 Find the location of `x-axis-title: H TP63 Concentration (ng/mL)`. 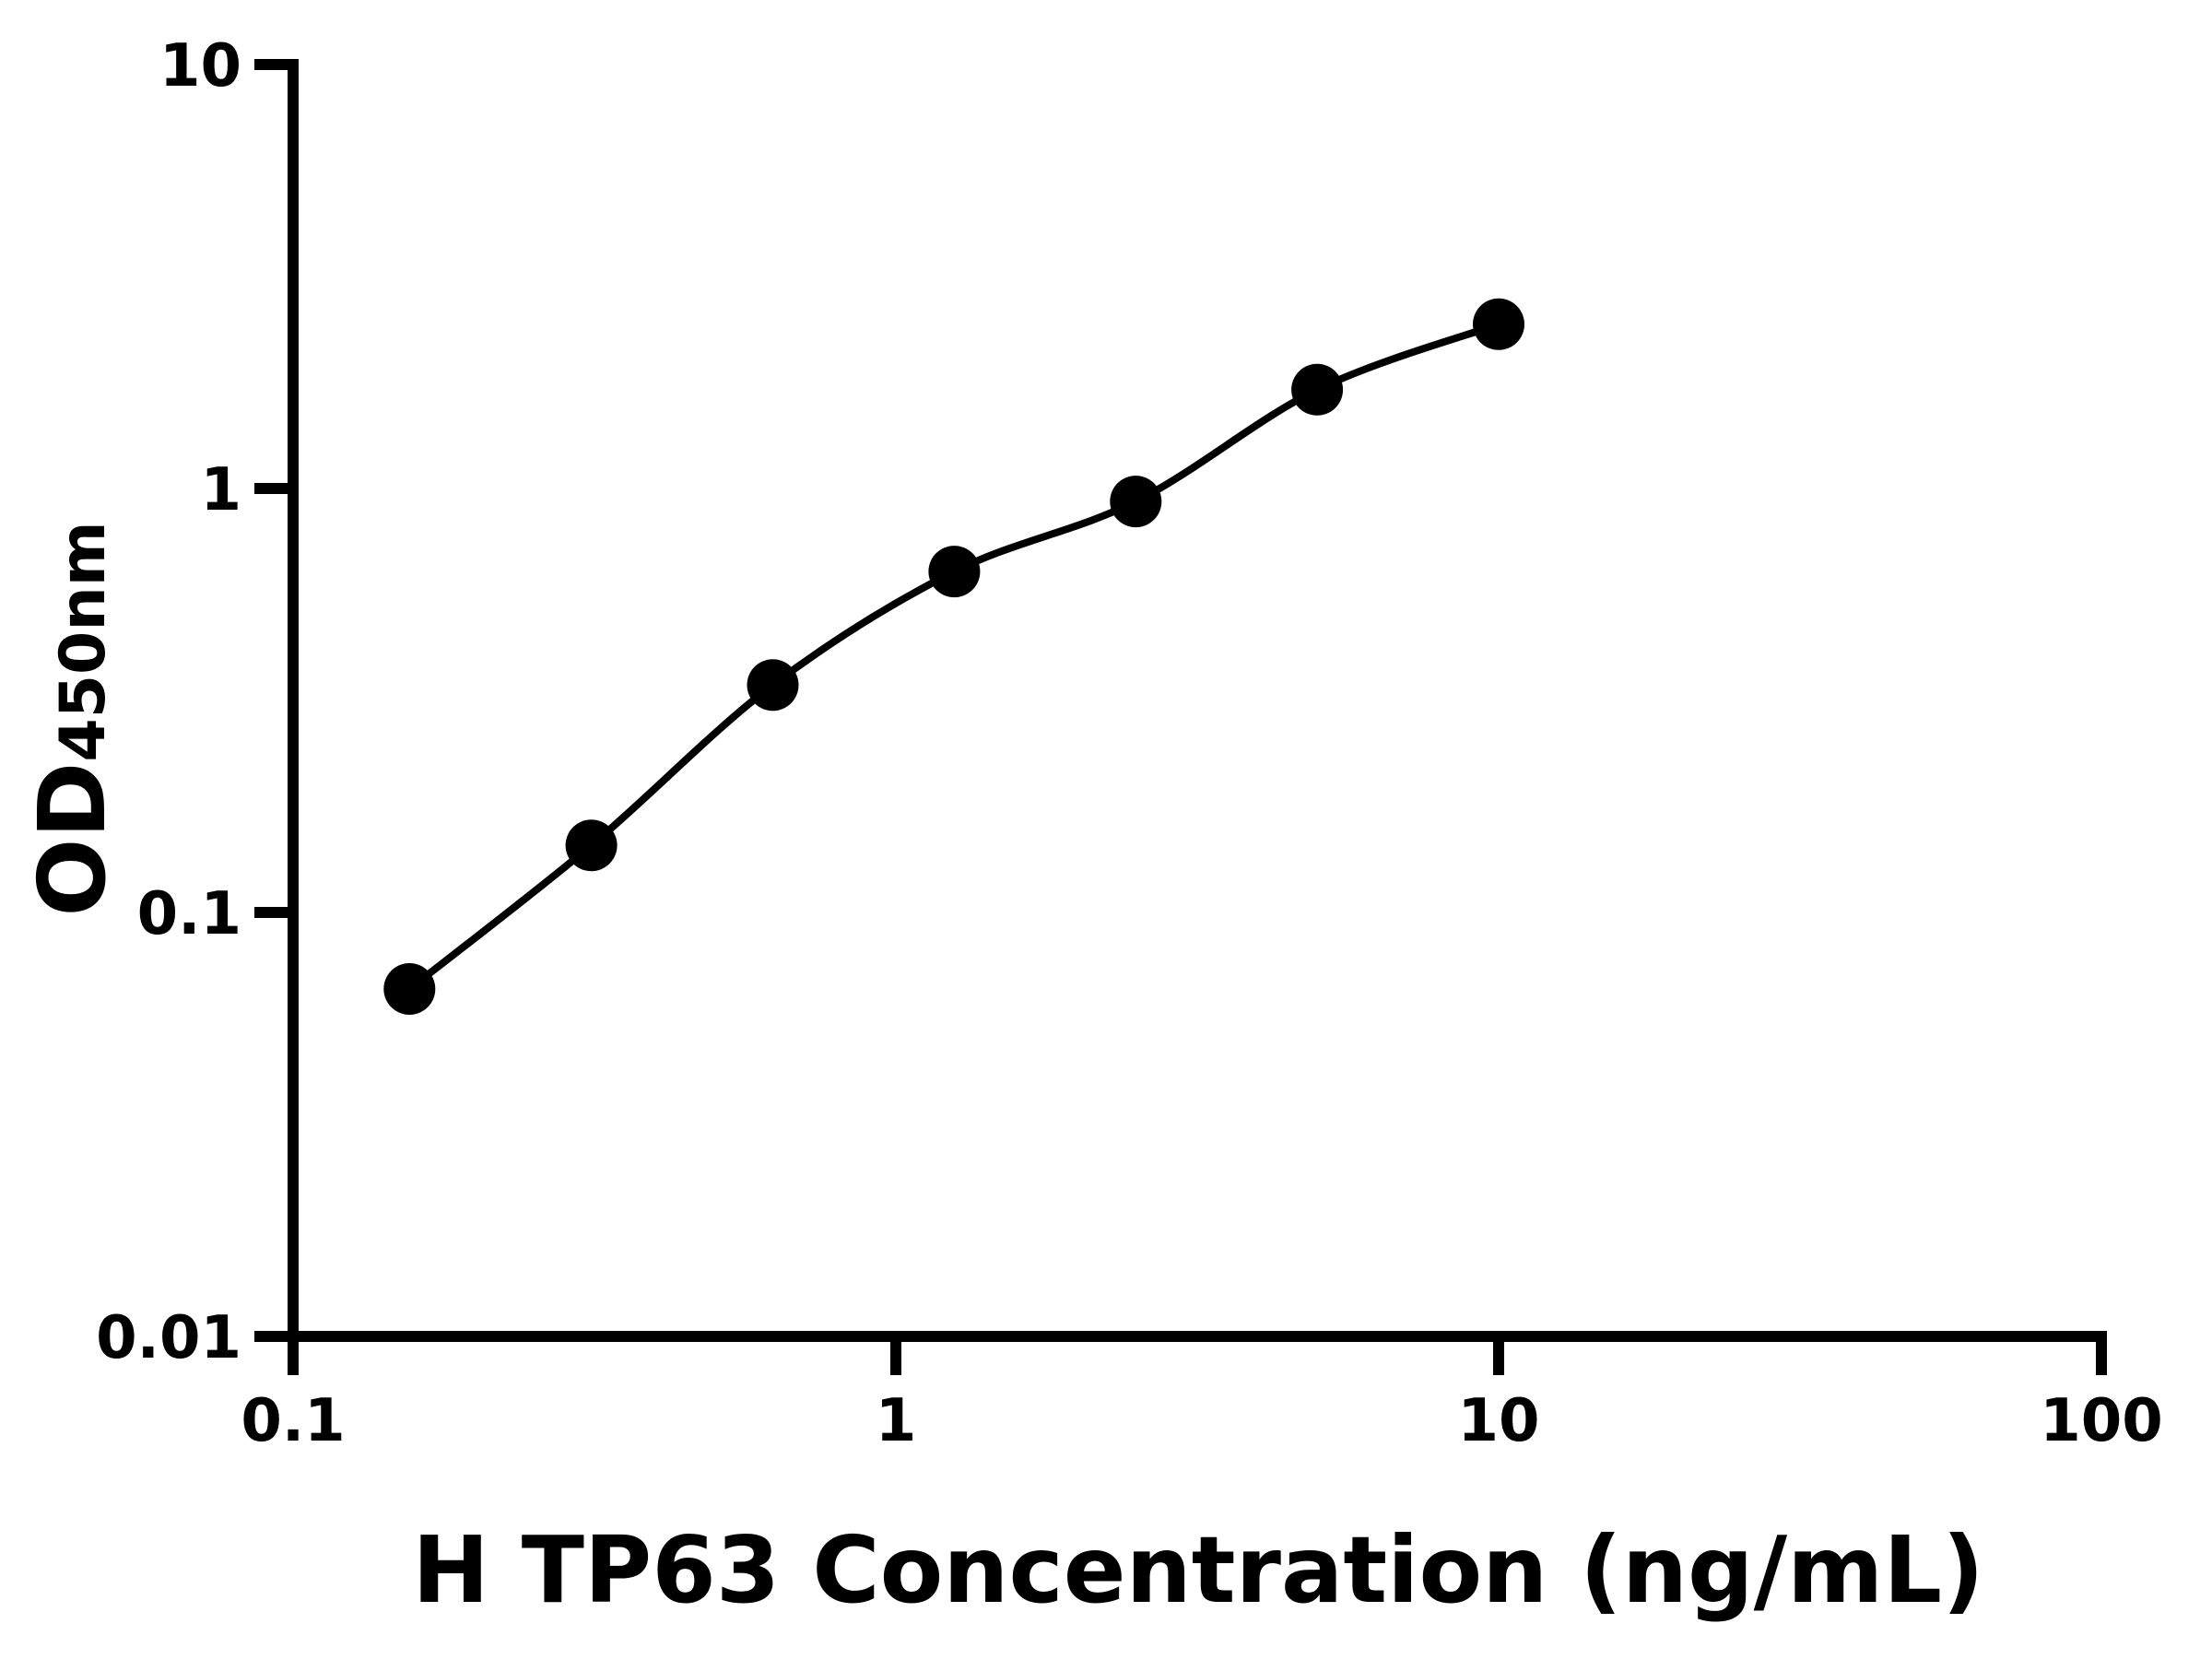

x-axis-title: H TP63 Concentration (ng/mL) is located at coordinates (1198, 1570).